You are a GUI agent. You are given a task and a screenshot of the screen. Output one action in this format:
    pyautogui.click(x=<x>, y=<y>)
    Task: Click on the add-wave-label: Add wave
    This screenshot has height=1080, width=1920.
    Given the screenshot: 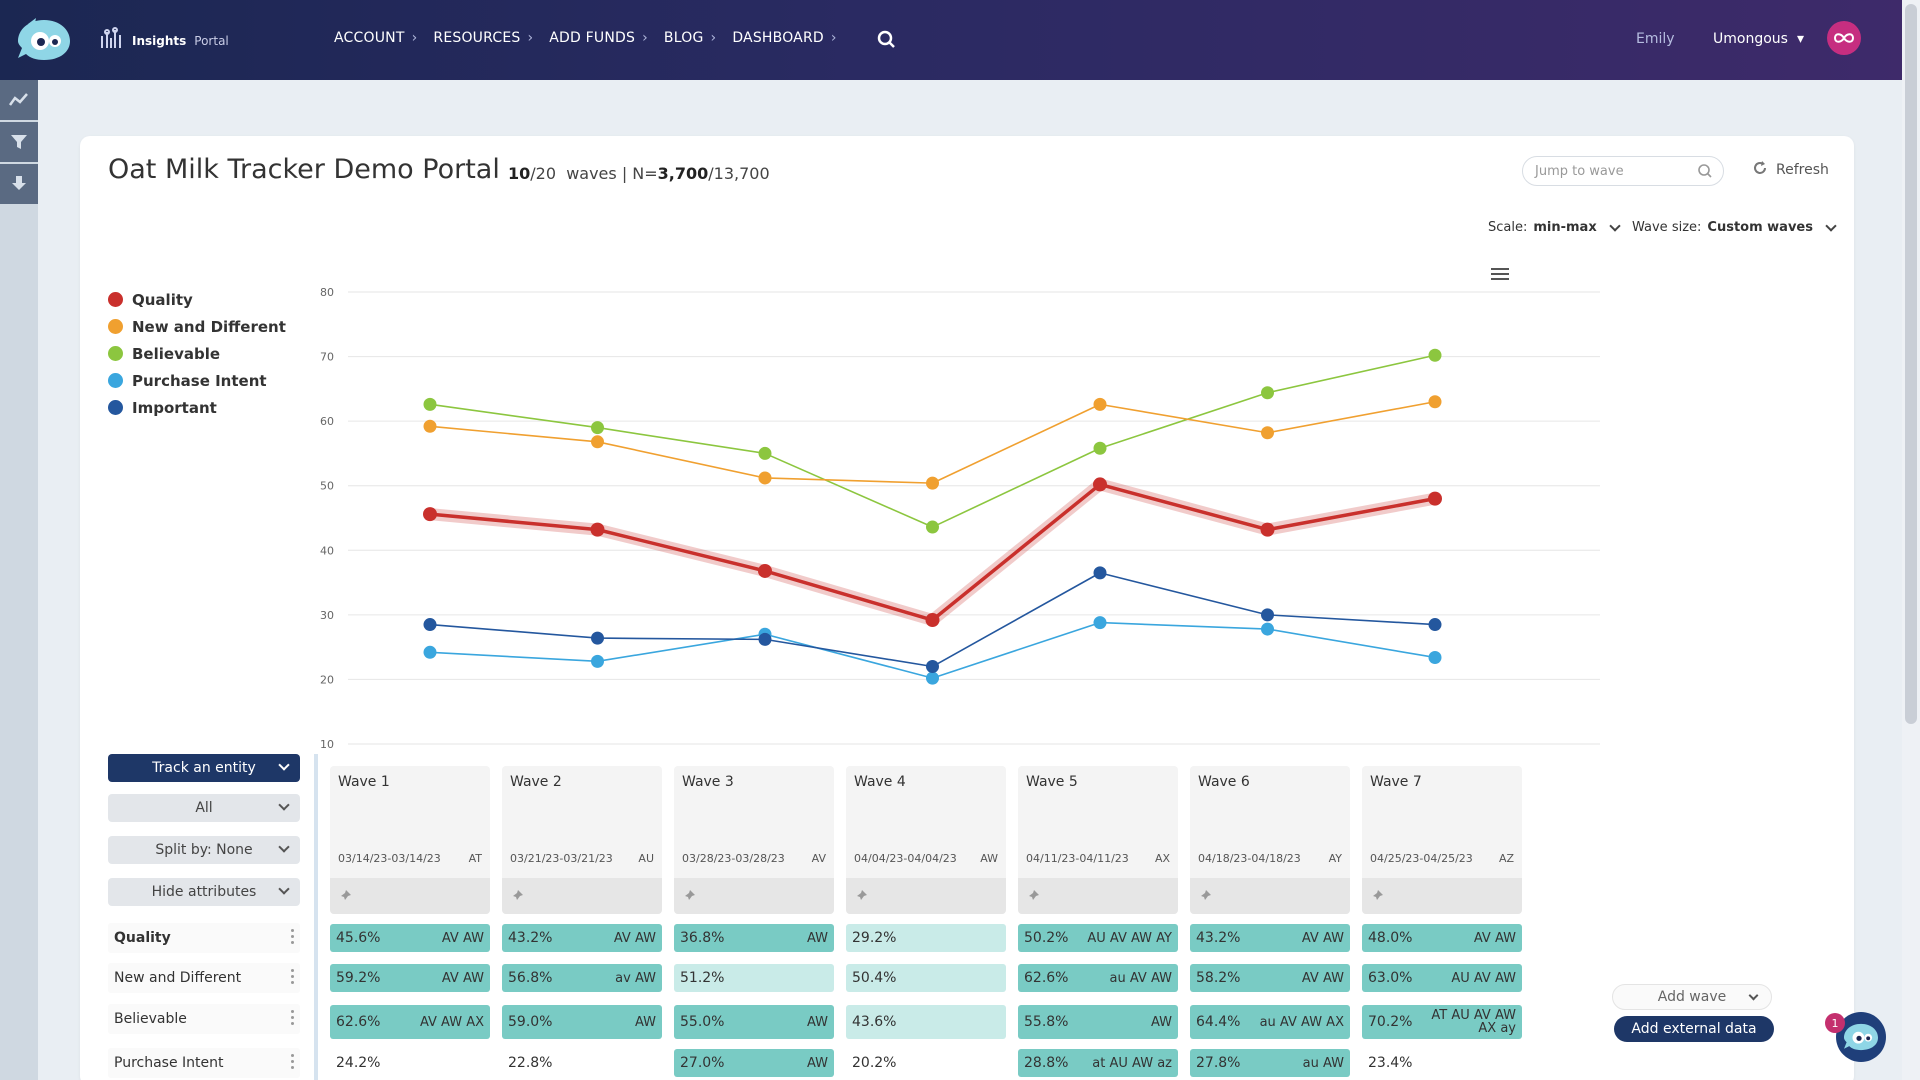 What is the action you would take?
    pyautogui.click(x=1692, y=997)
    